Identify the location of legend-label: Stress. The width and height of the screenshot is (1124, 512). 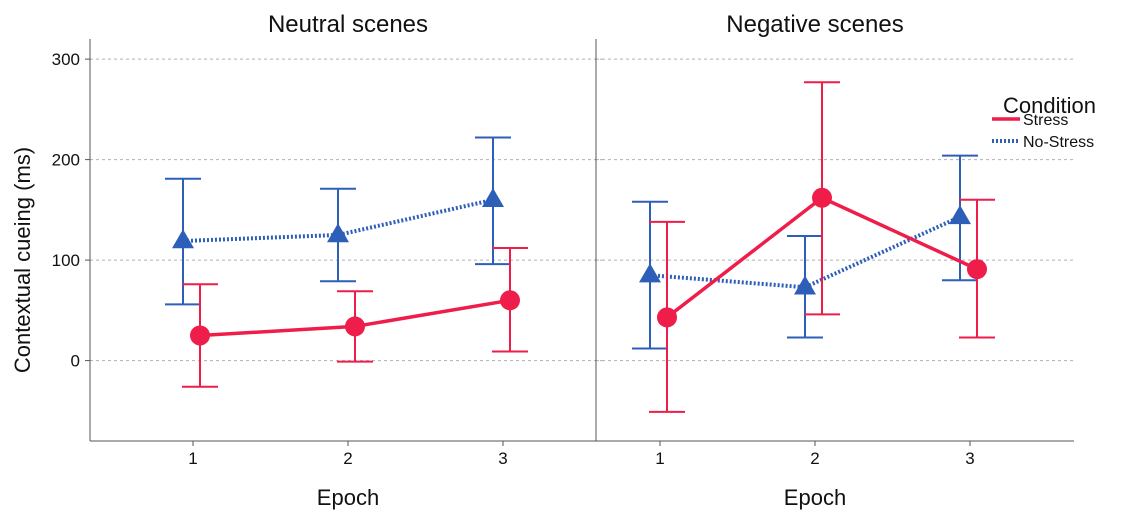
(1045, 120).